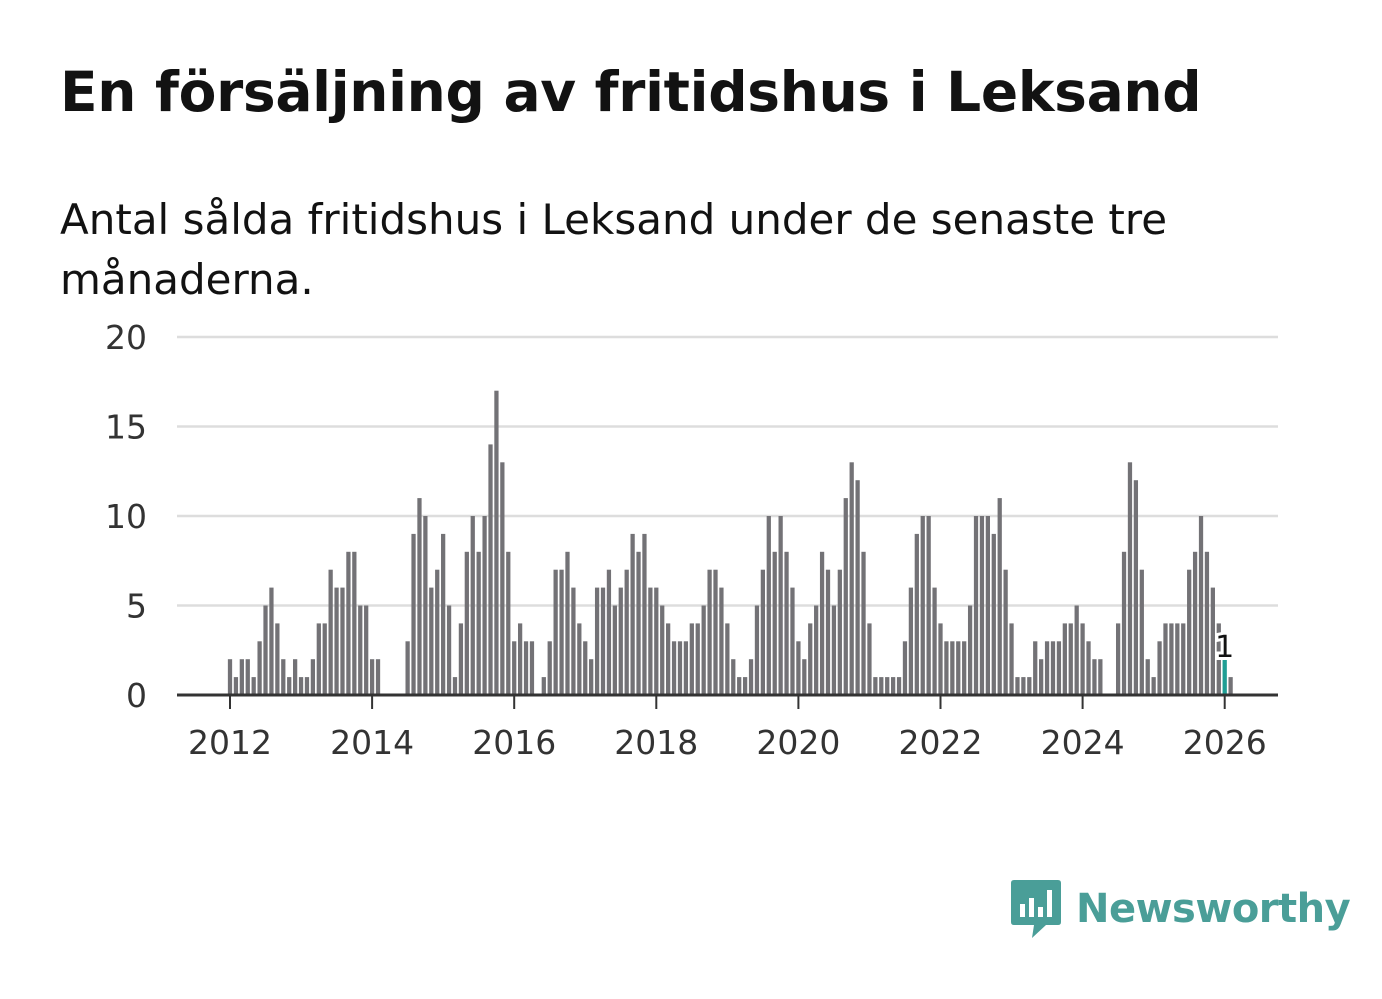  I want to click on y-tick-label: 10, so click(126, 516).